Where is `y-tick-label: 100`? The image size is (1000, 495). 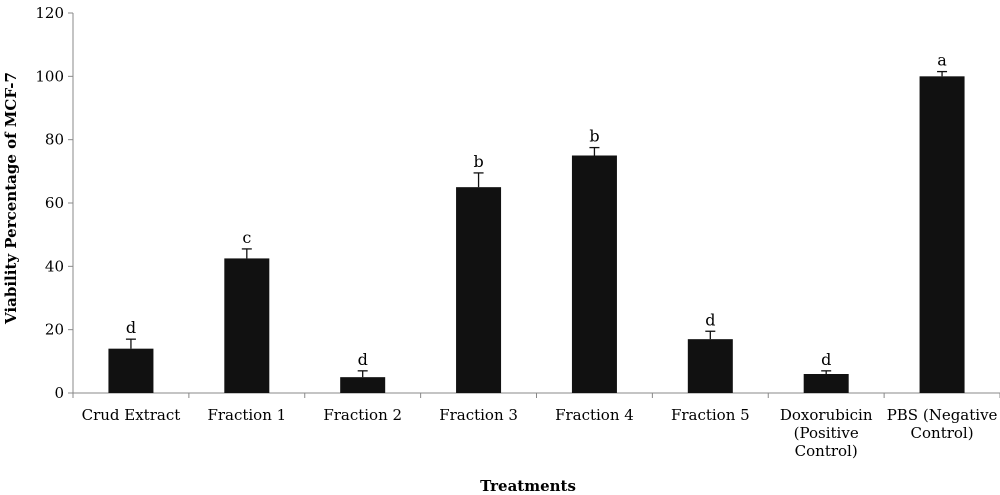 y-tick-label: 100 is located at coordinates (49, 76).